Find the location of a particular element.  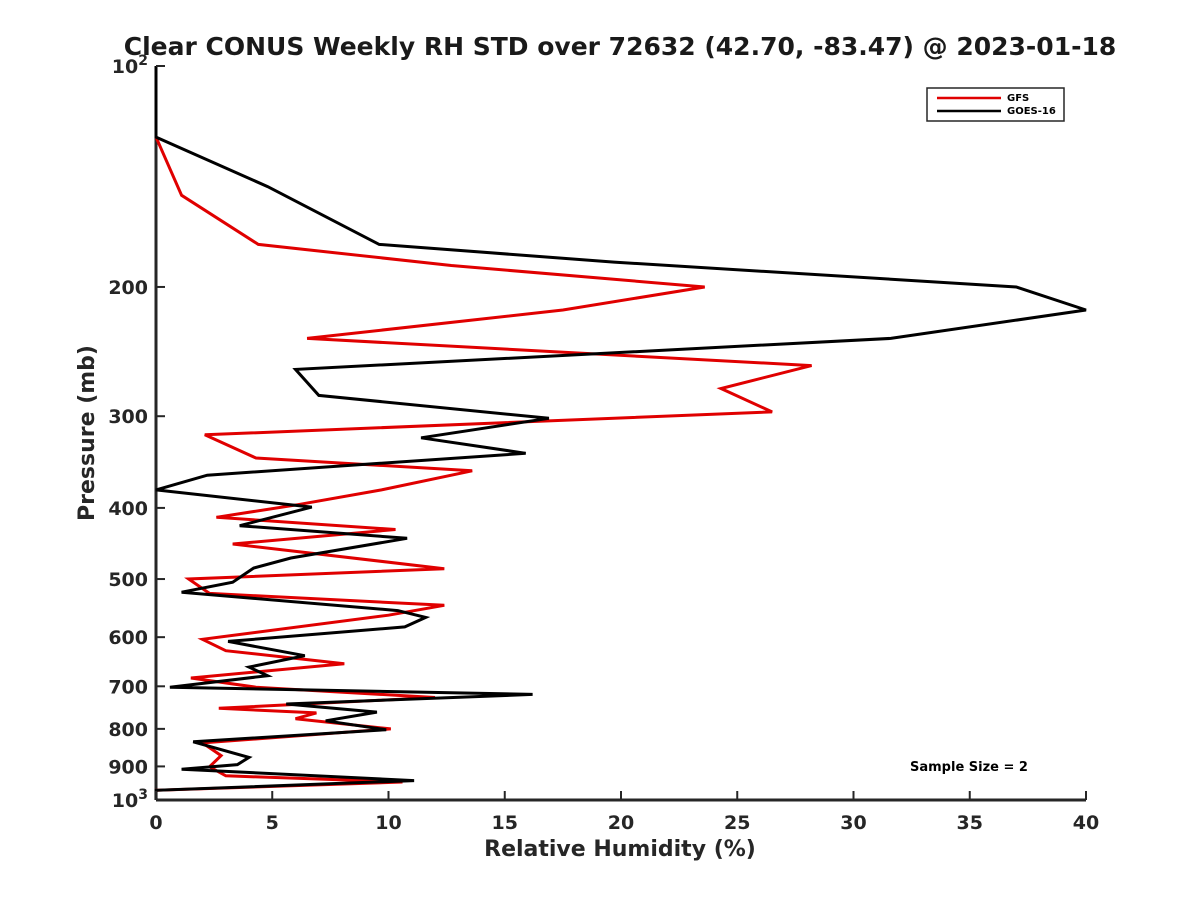

x-tick-label: 0 is located at coordinates (155, 823).